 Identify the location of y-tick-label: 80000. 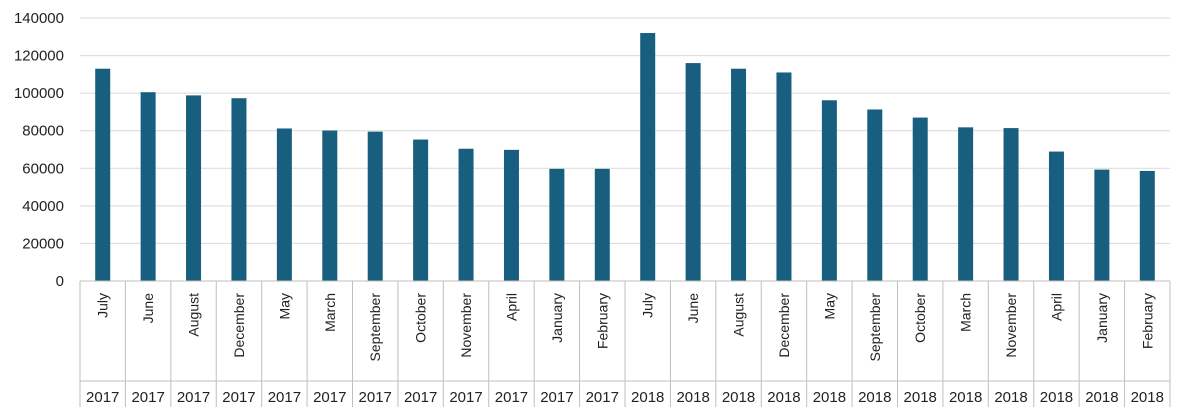
(43, 131).